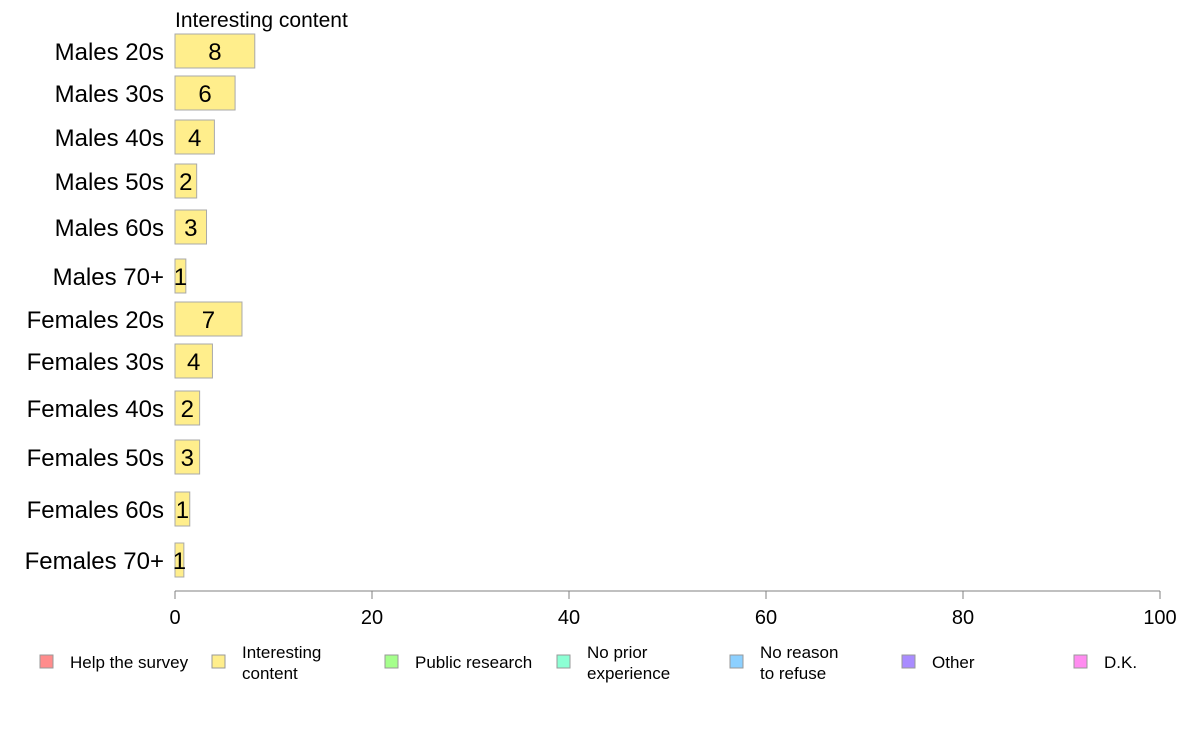 Image resolution: width=1188 pixels, height=736 pixels. Describe the element at coordinates (109, 182) in the screenshot. I see `category-label: Males 50s` at that location.